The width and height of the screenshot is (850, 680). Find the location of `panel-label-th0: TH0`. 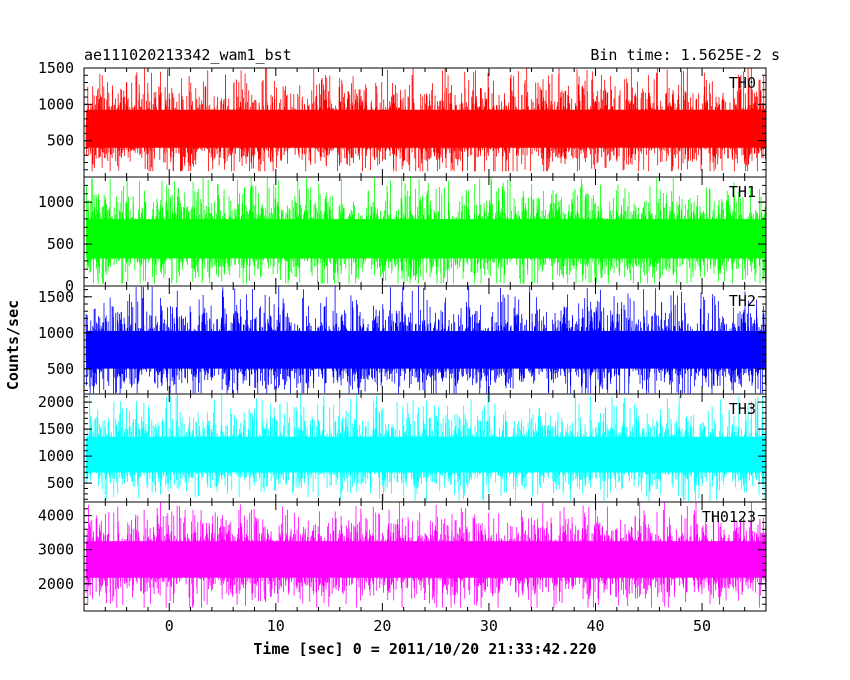

panel-label-th0: TH0 is located at coordinates (742, 83).